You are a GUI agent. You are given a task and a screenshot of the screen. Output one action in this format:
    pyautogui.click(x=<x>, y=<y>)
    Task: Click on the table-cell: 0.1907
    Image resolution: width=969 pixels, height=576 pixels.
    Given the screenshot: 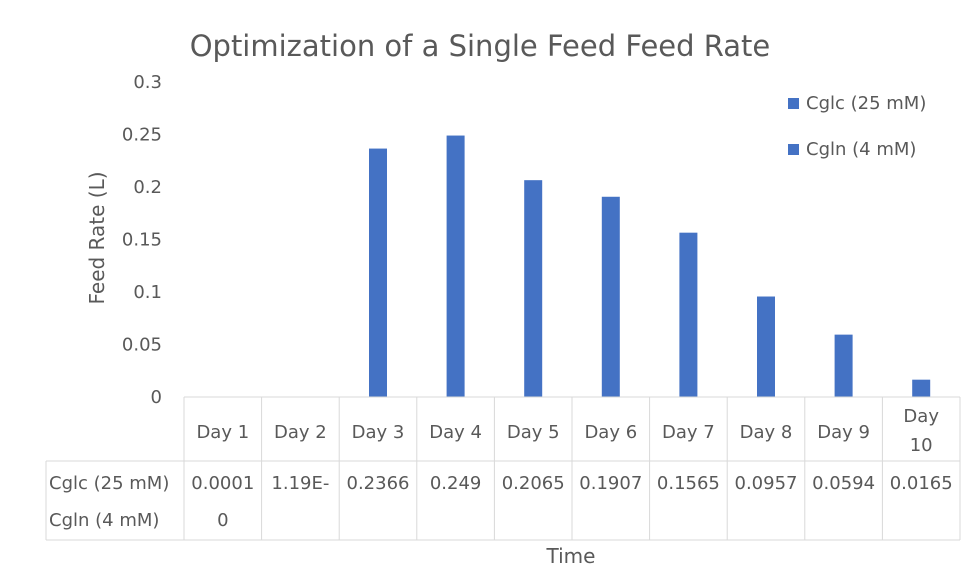 What is the action you would take?
    pyautogui.click(x=610, y=483)
    